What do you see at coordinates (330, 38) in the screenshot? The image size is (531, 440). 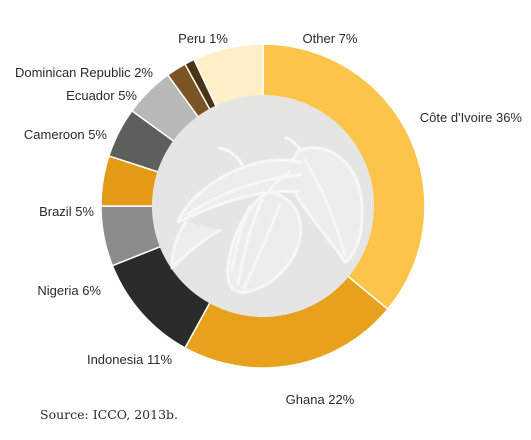 I see `slice-label-other: Other 7%` at bounding box center [330, 38].